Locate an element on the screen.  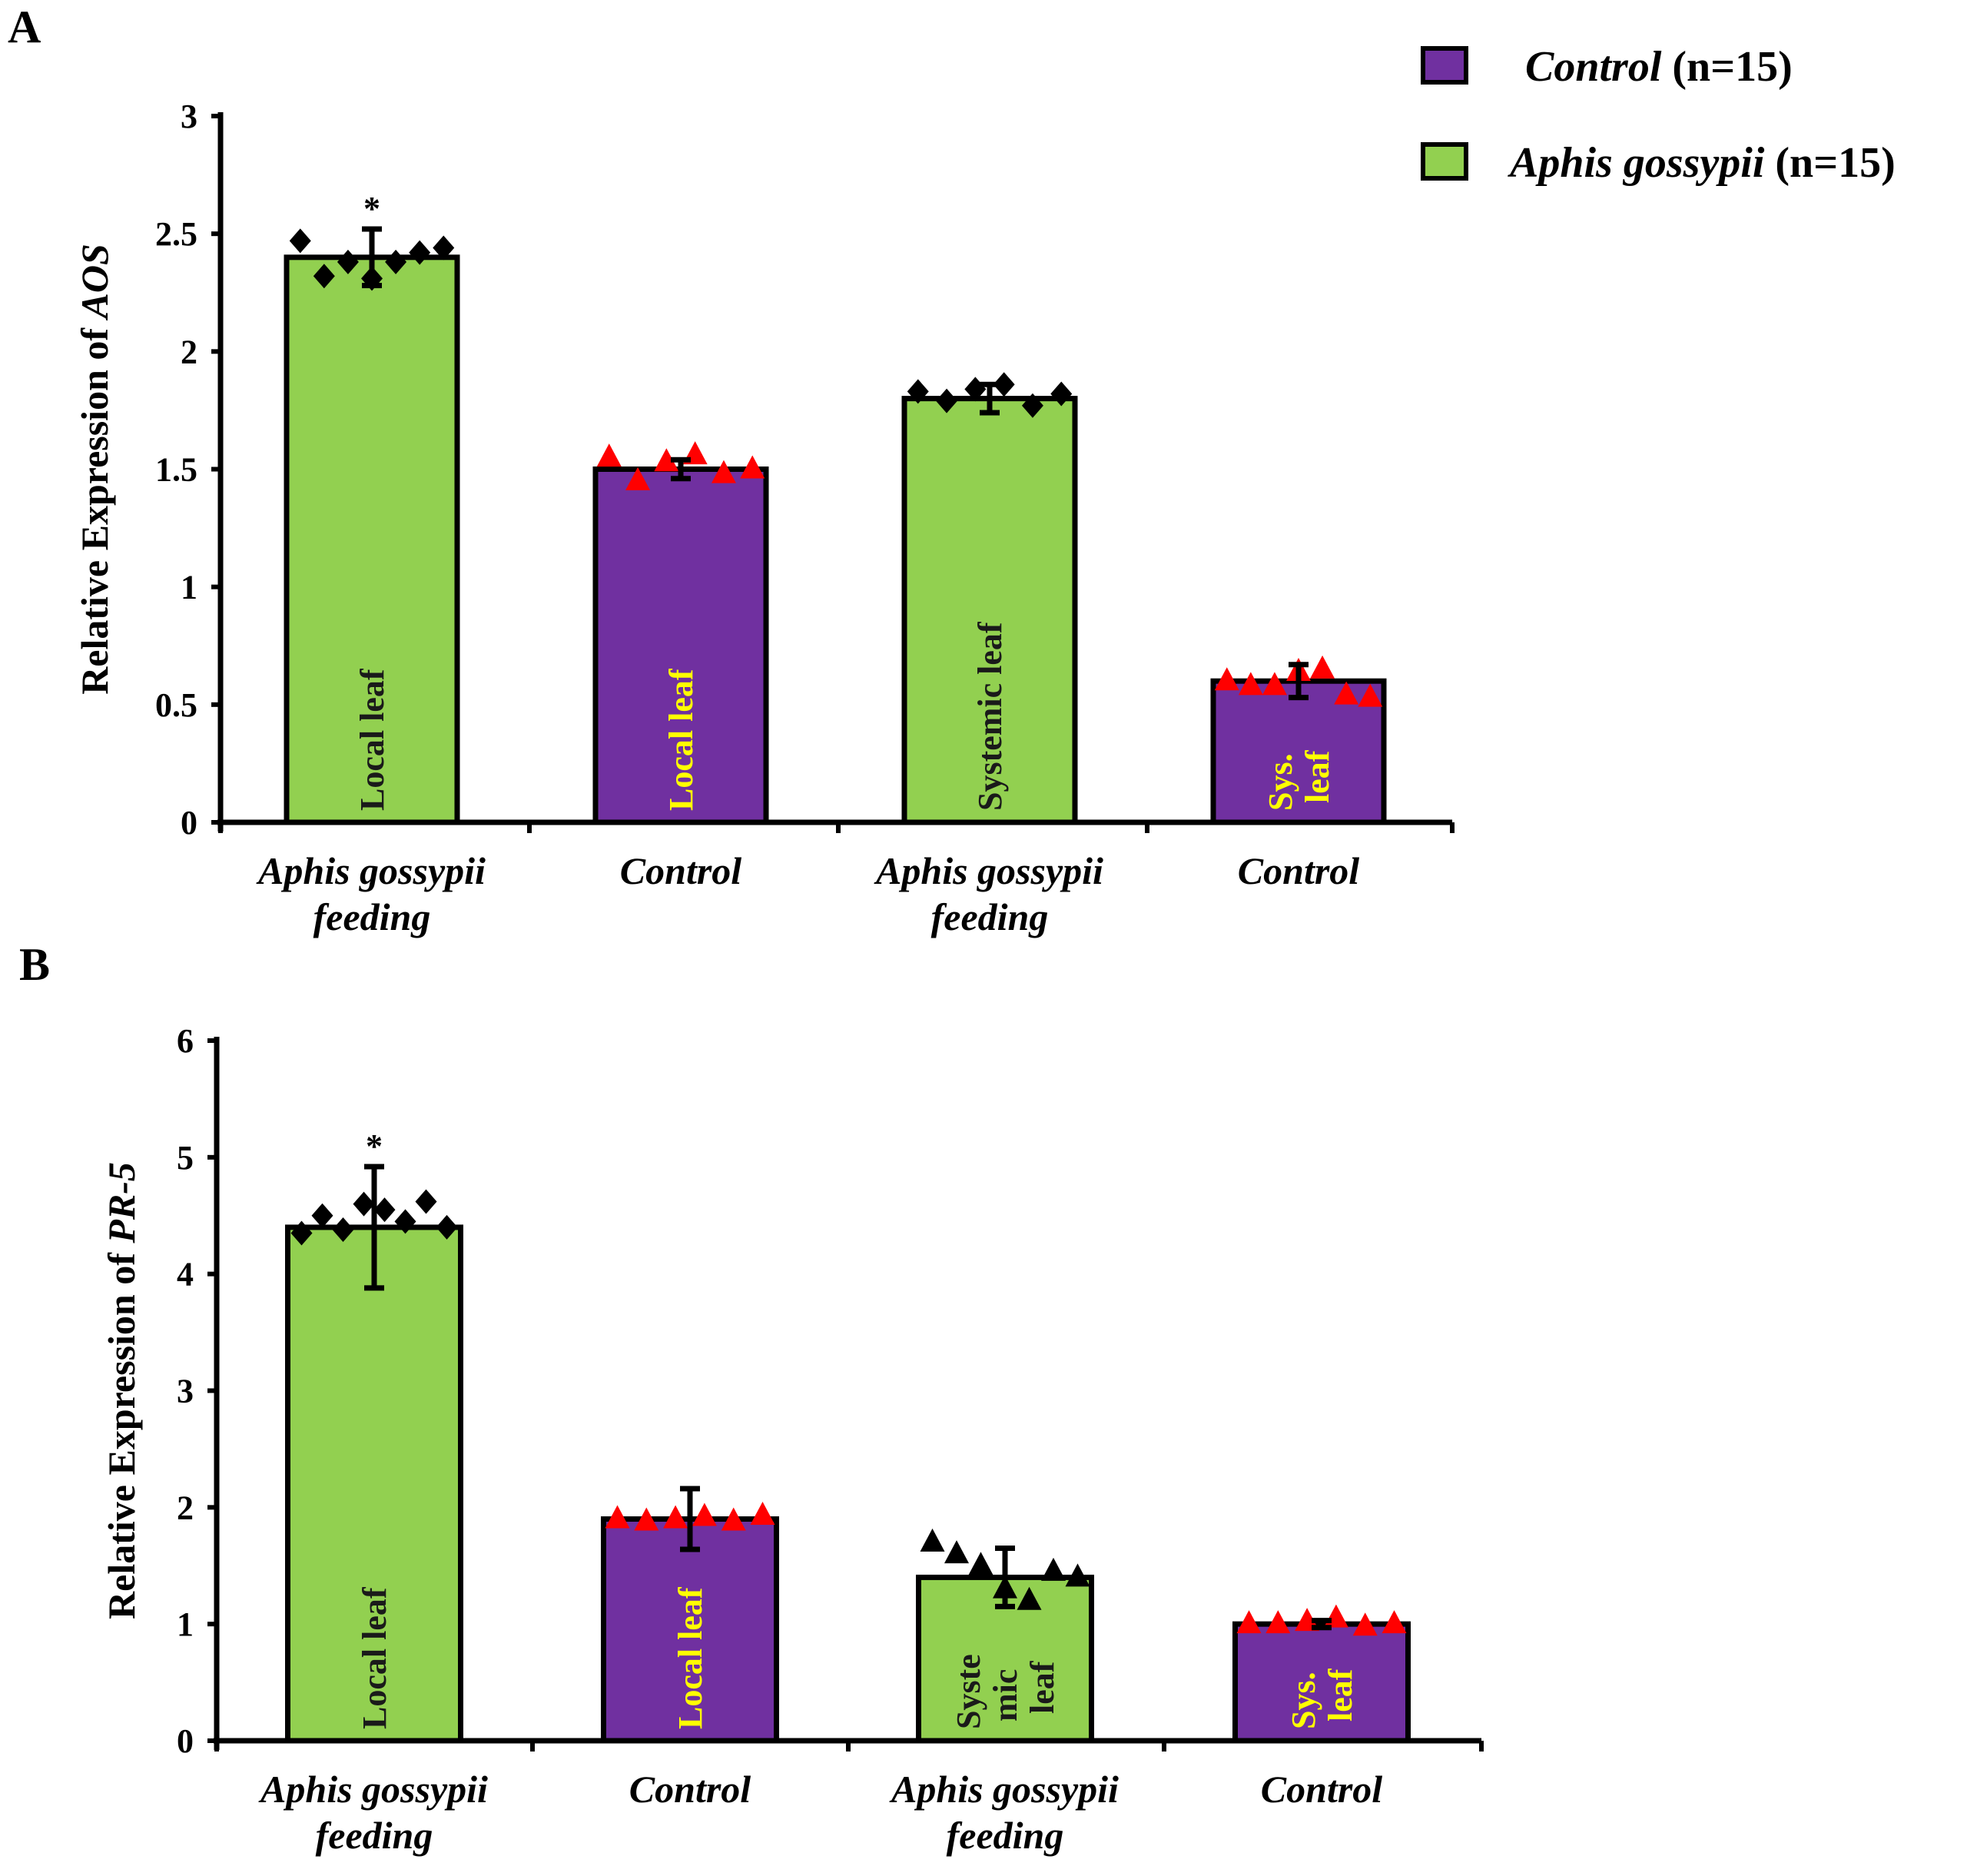
y-tick-label: 6 is located at coordinates (185, 1041).